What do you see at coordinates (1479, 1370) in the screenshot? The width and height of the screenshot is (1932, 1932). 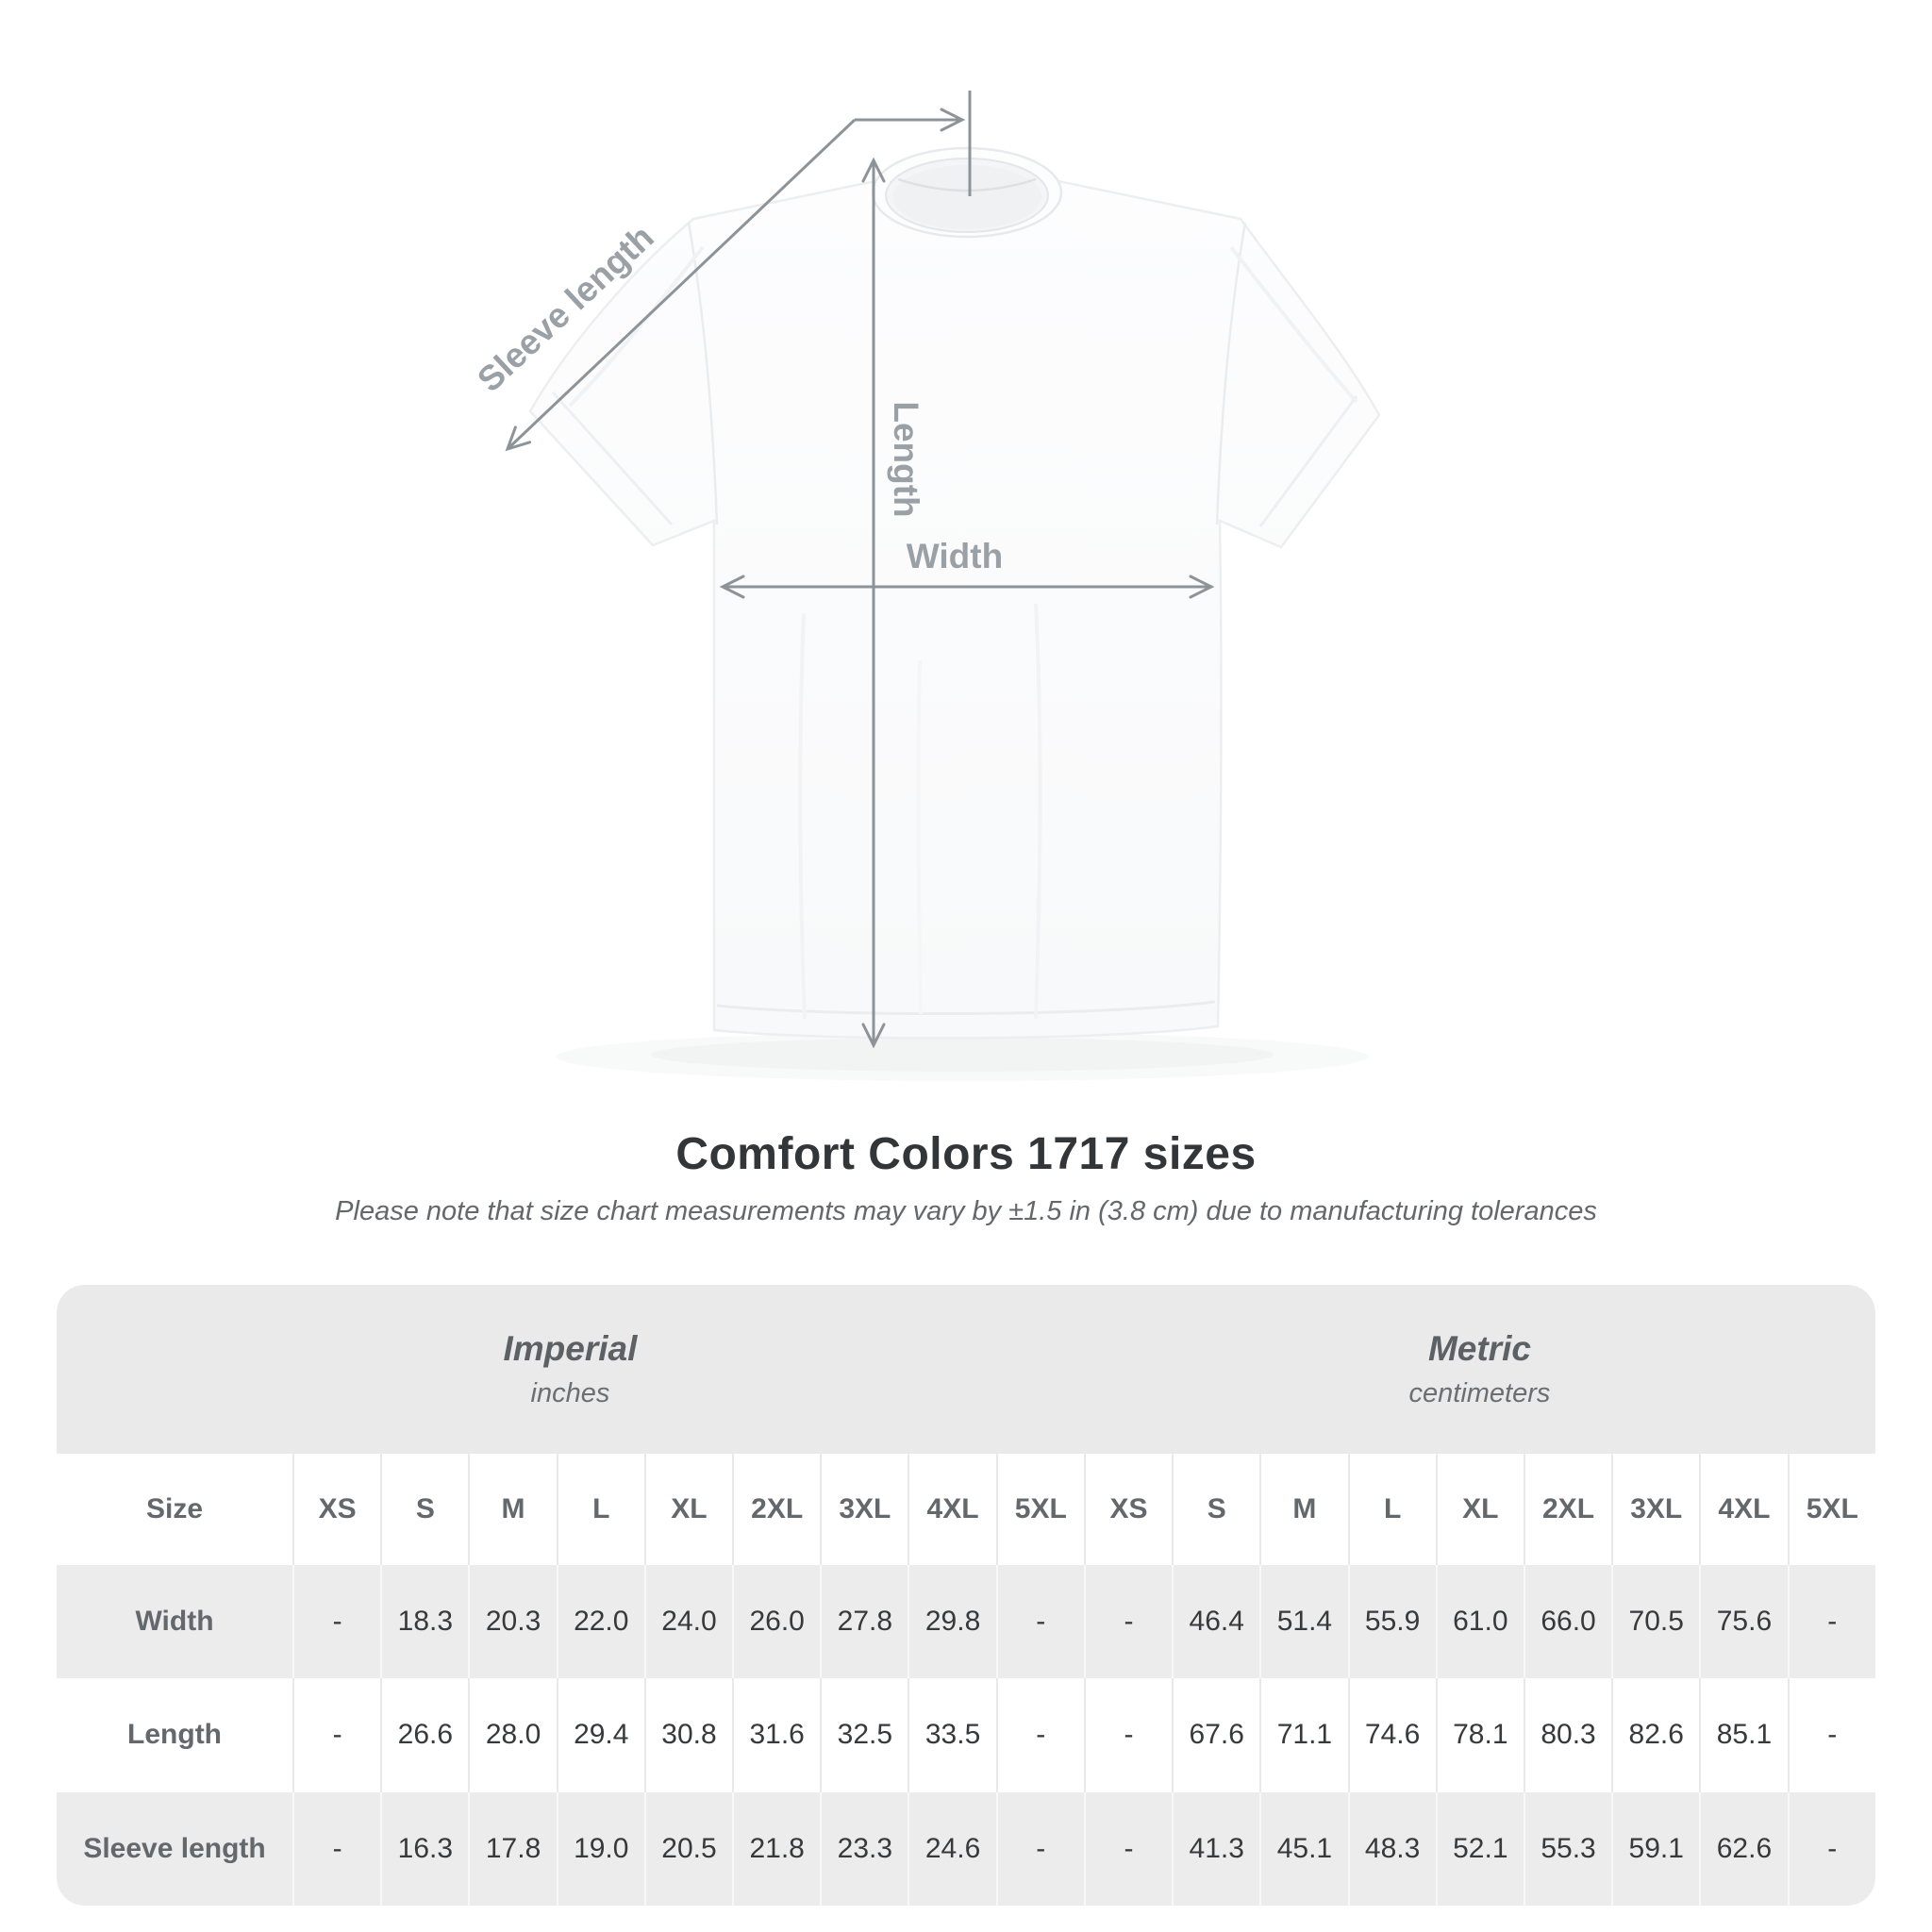 I see `metric-group-header: Metric centimeters` at bounding box center [1479, 1370].